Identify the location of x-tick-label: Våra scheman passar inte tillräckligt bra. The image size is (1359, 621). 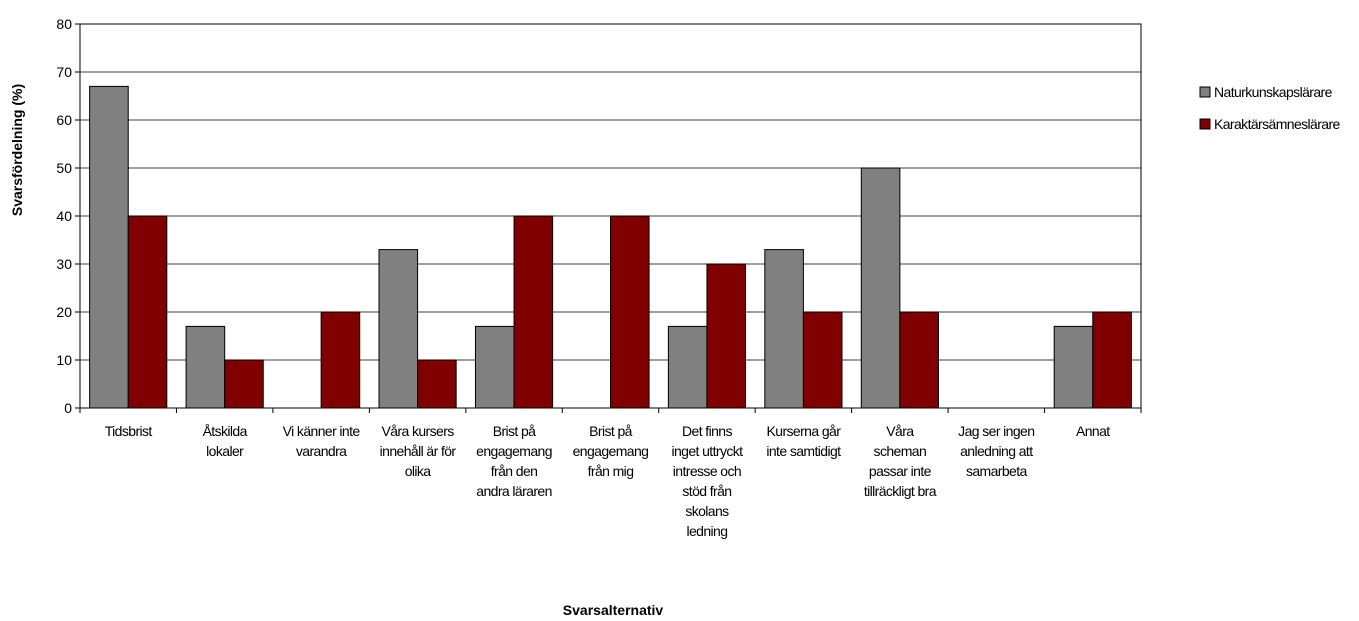
(900, 461).